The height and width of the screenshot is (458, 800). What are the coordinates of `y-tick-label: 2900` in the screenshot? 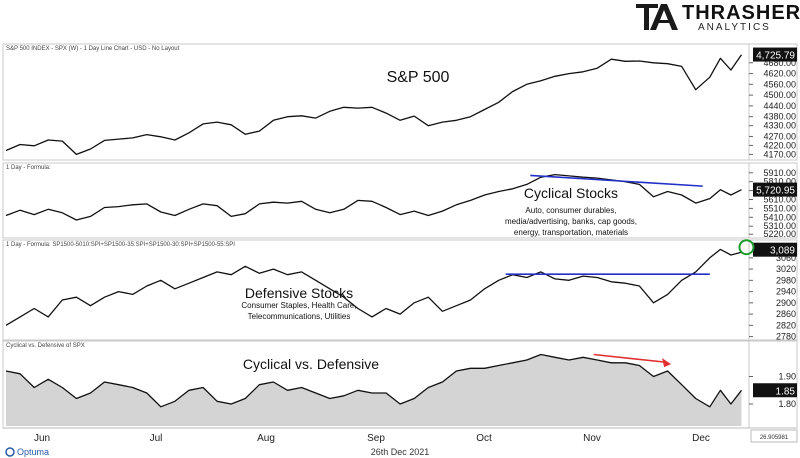 It's located at (786, 303).